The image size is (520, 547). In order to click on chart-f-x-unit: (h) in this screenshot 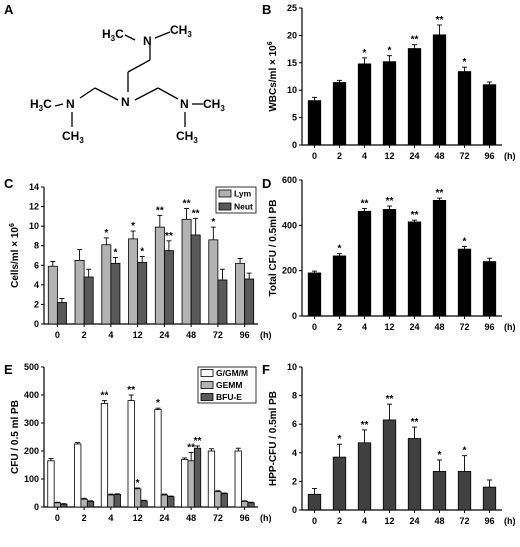, I will do `click(510, 521)`.